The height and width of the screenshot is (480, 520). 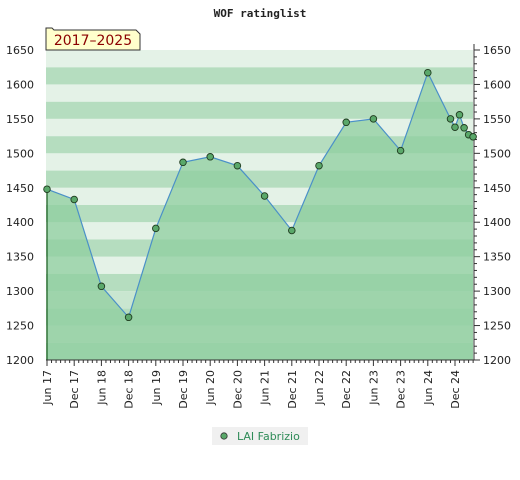 What do you see at coordinates (210, 388) in the screenshot?
I see `x-tick-label: Jun 20` at bounding box center [210, 388].